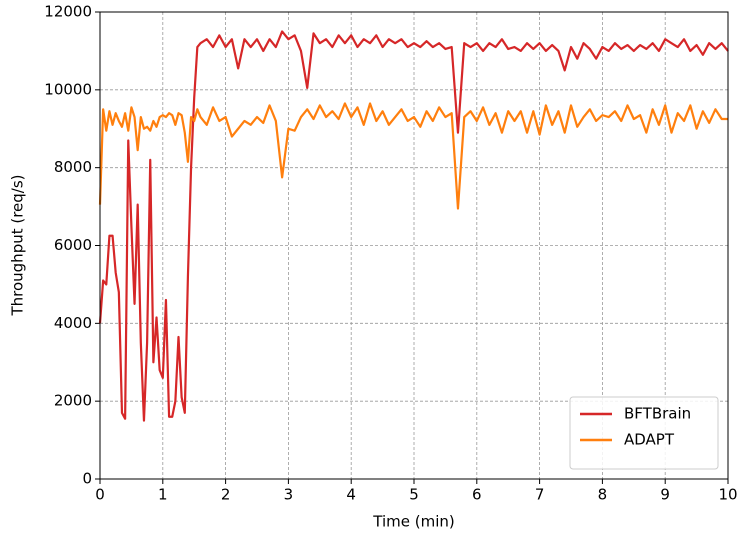 This screenshot has height=536, width=747. Describe the element at coordinates (68, 89) in the screenshot. I see `y-tick-label: 10000` at that location.